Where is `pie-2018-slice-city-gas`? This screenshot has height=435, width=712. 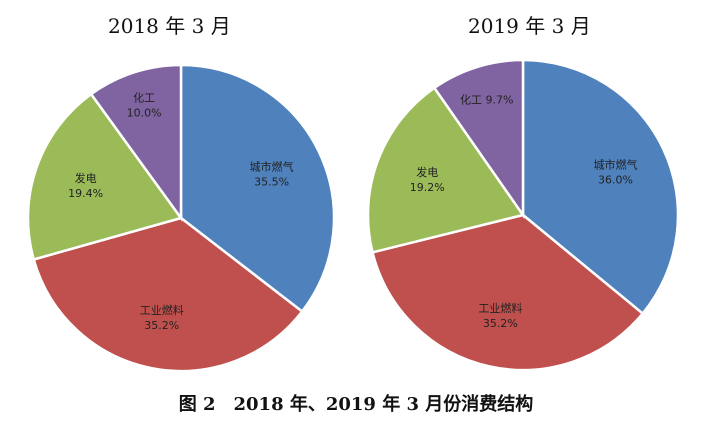
pie-2018-slice-city-gas is located at coordinates (257, 188).